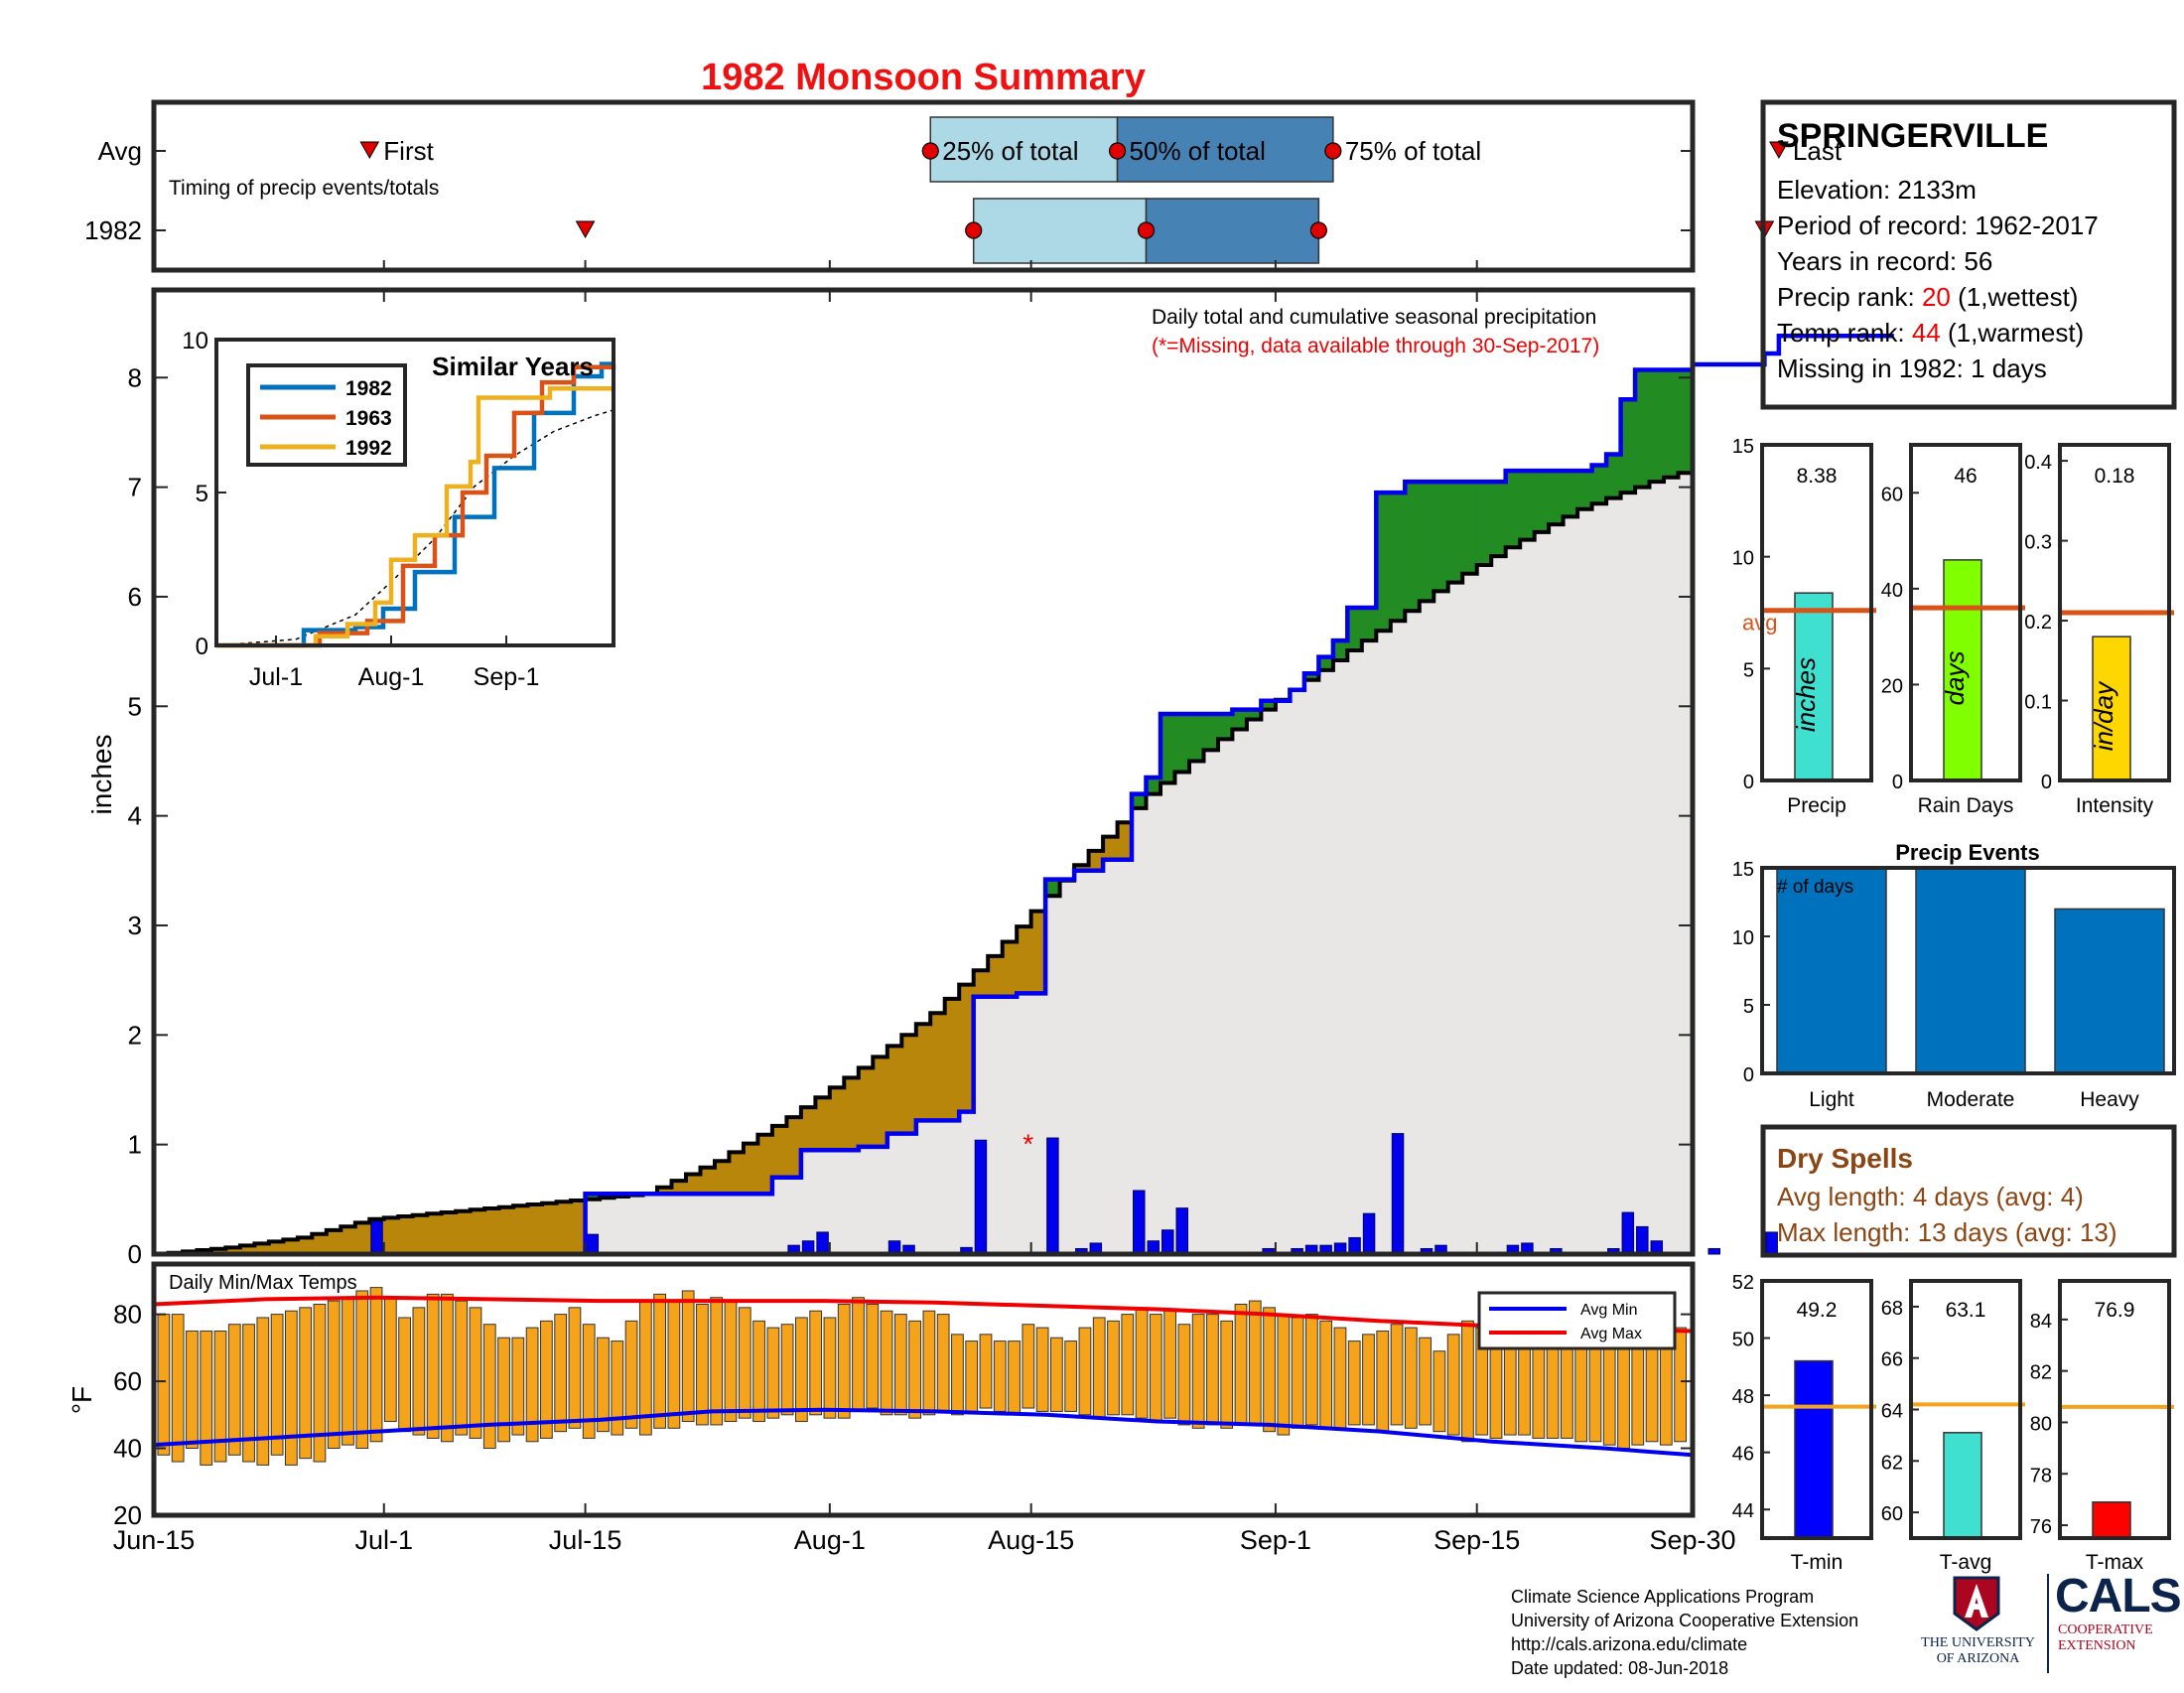 The height and width of the screenshot is (1693, 2184). What do you see at coordinates (415, 517) in the screenshot?
I see `inset-series-1992` at bounding box center [415, 517].